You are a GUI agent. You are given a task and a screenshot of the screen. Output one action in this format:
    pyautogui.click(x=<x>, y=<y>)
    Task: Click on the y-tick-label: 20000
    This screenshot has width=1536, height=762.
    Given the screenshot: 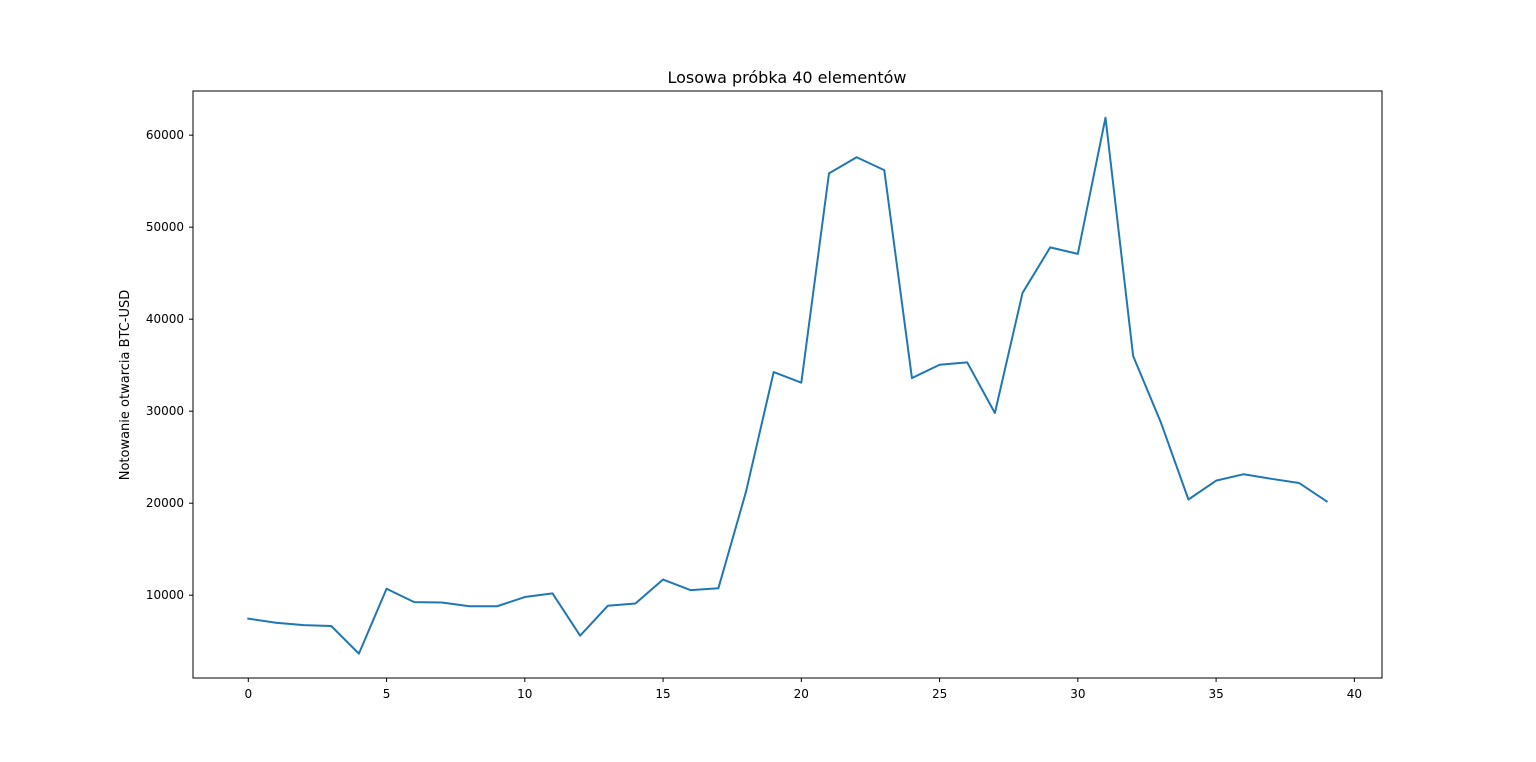 What is the action you would take?
    pyautogui.click(x=165, y=503)
    